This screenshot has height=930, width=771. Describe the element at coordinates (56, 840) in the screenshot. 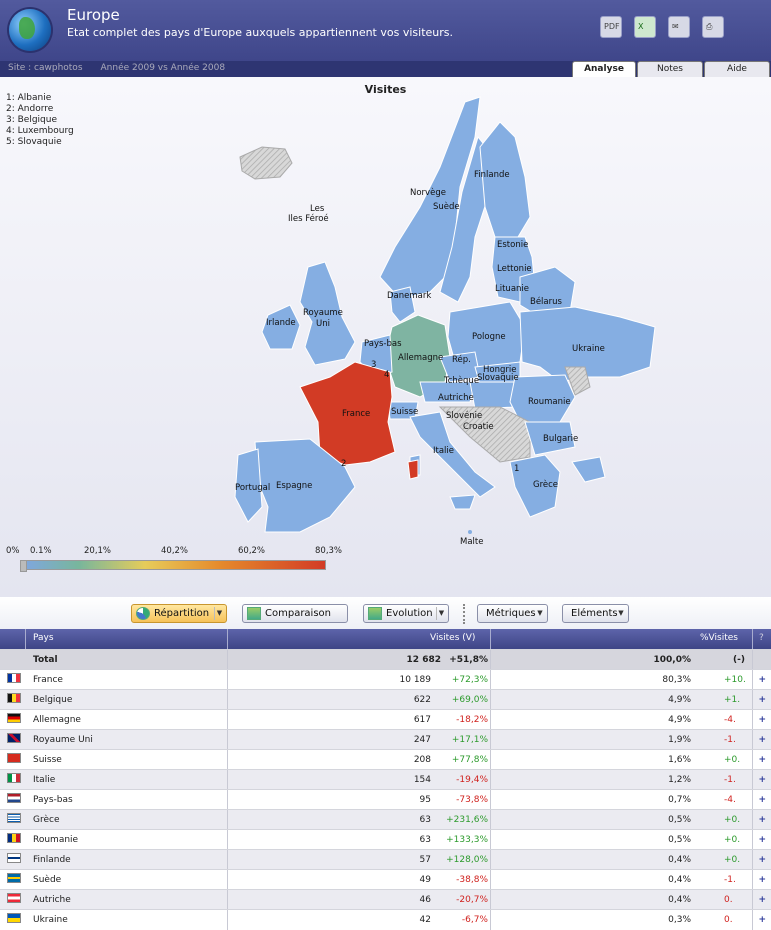

I see `country-name: Roumanie` at that location.